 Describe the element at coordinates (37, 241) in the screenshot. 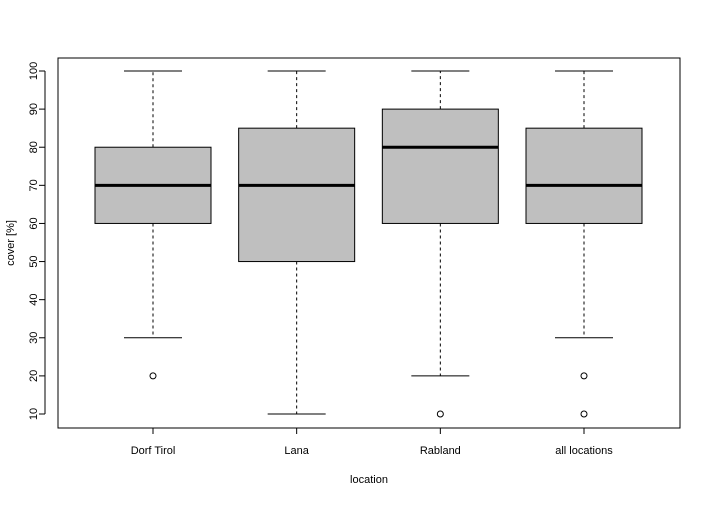

I see `y-axis: 10 20 30 40 50 60 70 80 90 100` at that location.